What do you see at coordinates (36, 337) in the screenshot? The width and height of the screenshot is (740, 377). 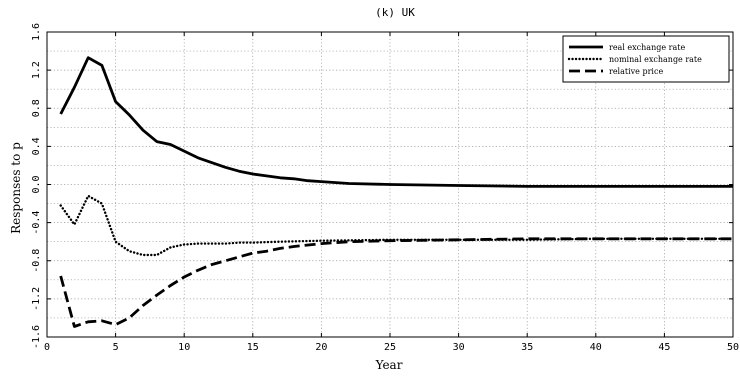 I see `y-tick-label: -1.6` at bounding box center [36, 337].